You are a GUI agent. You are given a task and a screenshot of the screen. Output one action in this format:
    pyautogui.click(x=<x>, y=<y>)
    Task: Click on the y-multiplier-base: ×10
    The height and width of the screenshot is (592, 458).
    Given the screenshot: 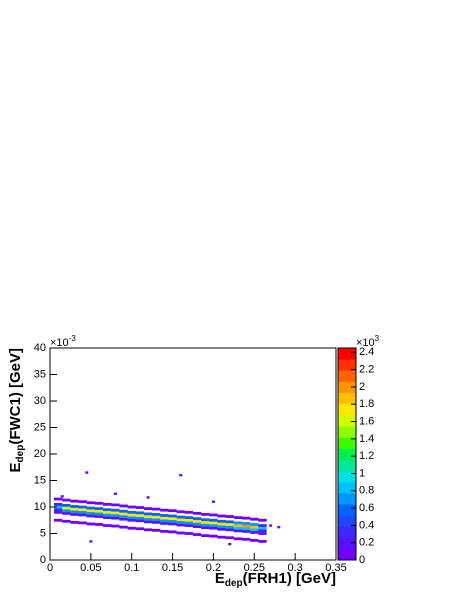 What is the action you would take?
    pyautogui.click(x=59, y=343)
    